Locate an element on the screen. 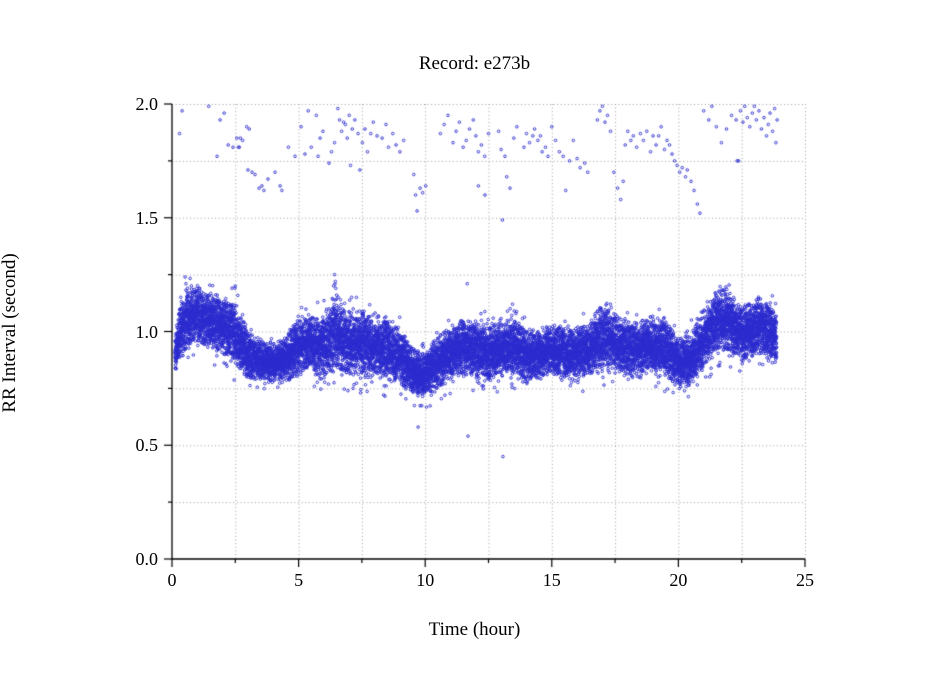  y-axis-label: RR Interval (second) is located at coordinates (10, 333).